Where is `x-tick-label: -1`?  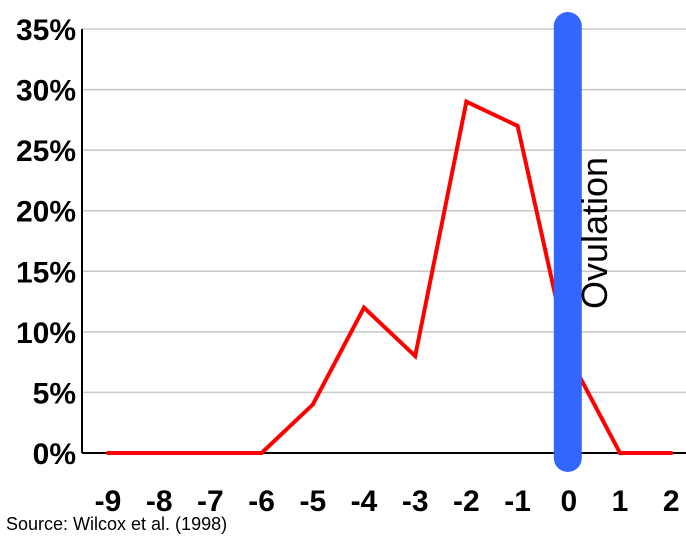 x-tick-label: -1 is located at coordinates (517, 501).